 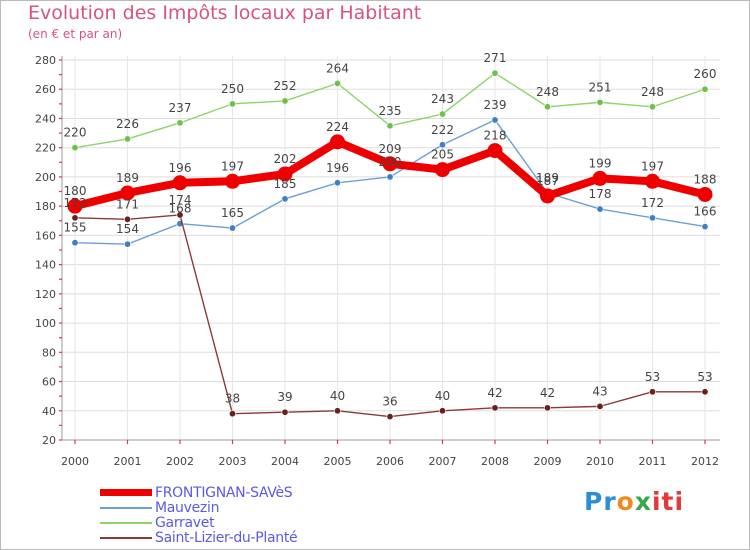 What do you see at coordinates (75, 34) in the screenshot?
I see `chart-subtitle: (en € et par an)` at bounding box center [75, 34].